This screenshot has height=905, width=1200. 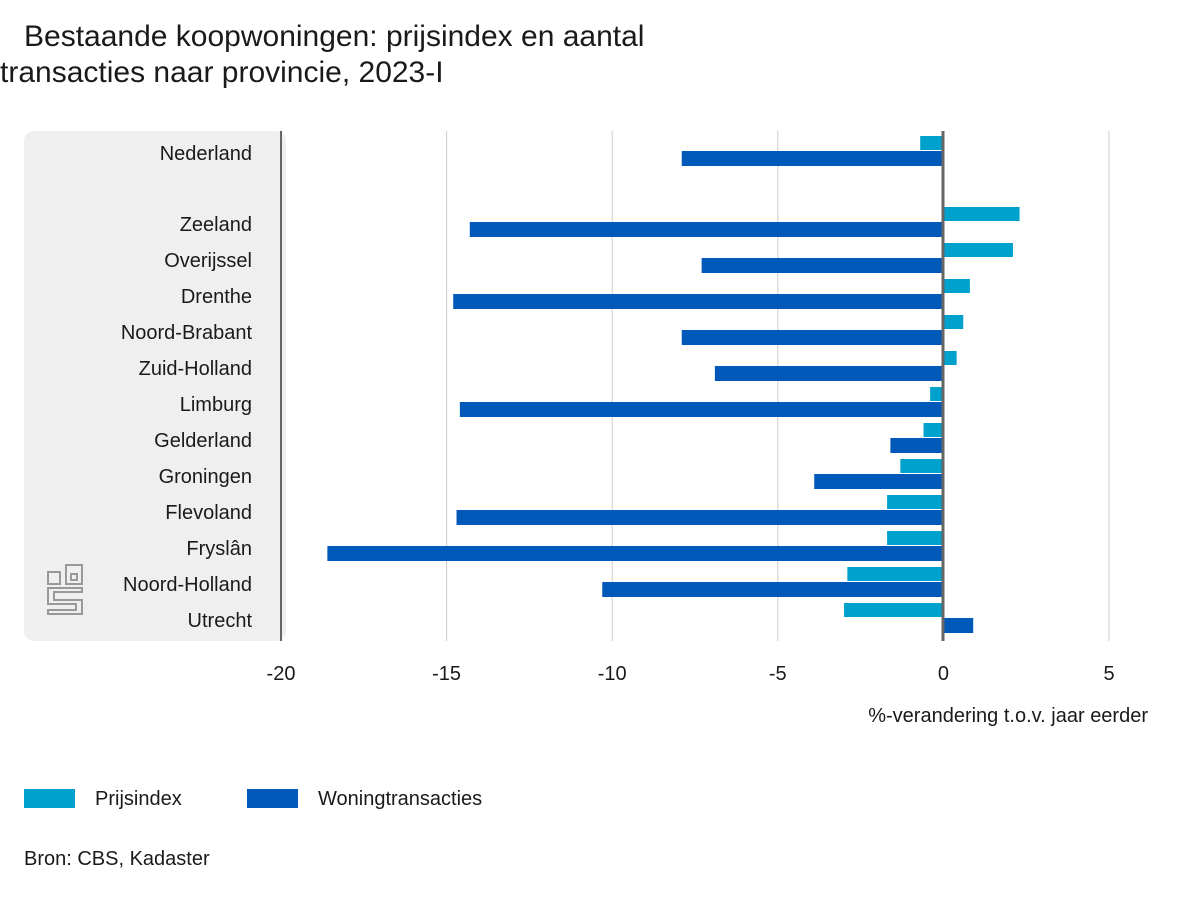 I want to click on category-panel, so click(x=155, y=386).